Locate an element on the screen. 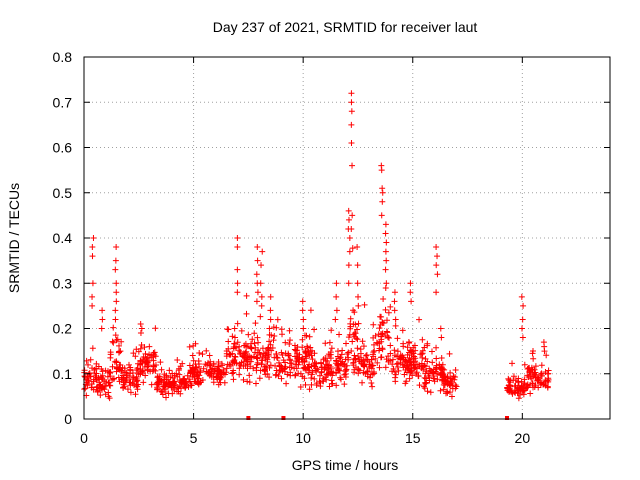  y-axis-label: SRMTID / TECUs is located at coordinates (14, 238).